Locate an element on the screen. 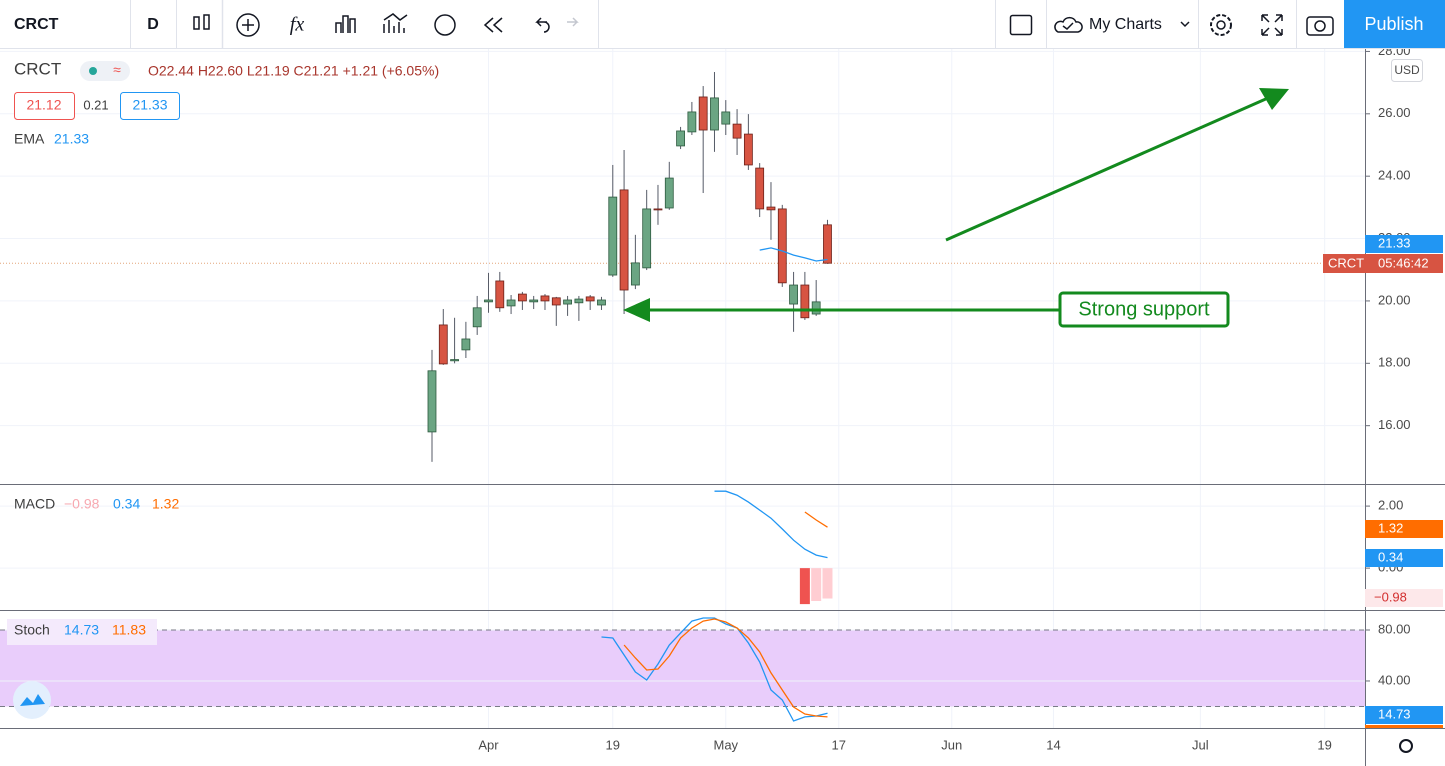 Image resolution: width=1445 pixels, height=766 pixels. alert-icon is located at coordinates (445, 25).